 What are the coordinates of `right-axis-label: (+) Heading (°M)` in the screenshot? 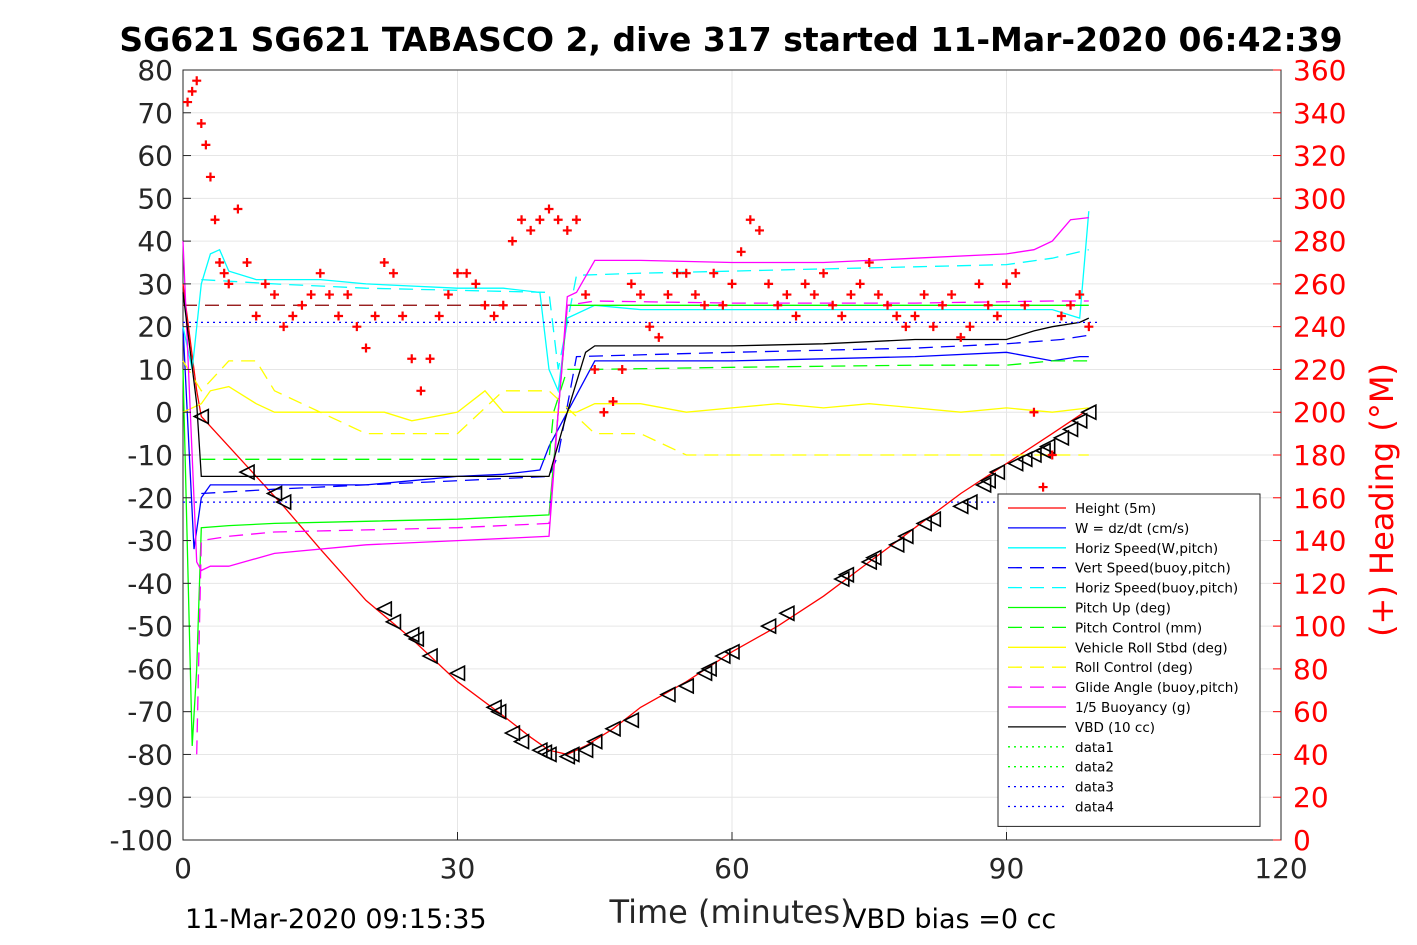 It's located at (1382, 500).